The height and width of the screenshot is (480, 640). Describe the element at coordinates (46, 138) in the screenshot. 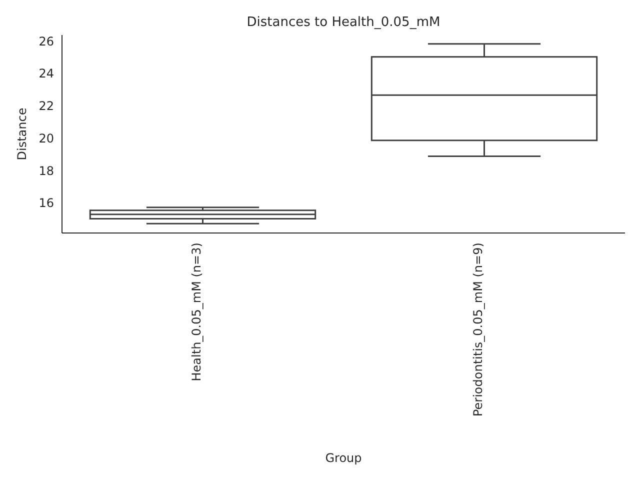

I see `y-tick-label: 20` at that location.